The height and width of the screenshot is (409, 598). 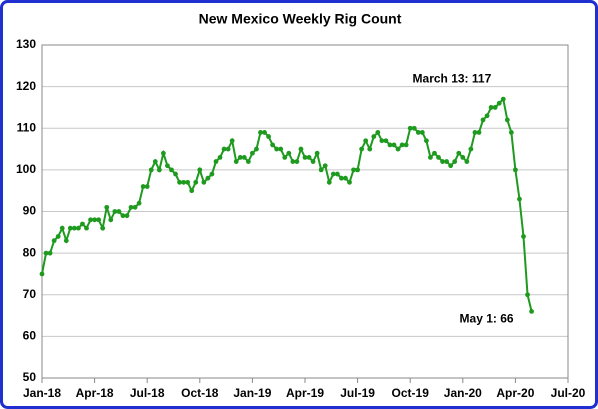 What do you see at coordinates (452, 78) in the screenshot?
I see `annotation: March 13: 117` at bounding box center [452, 78].